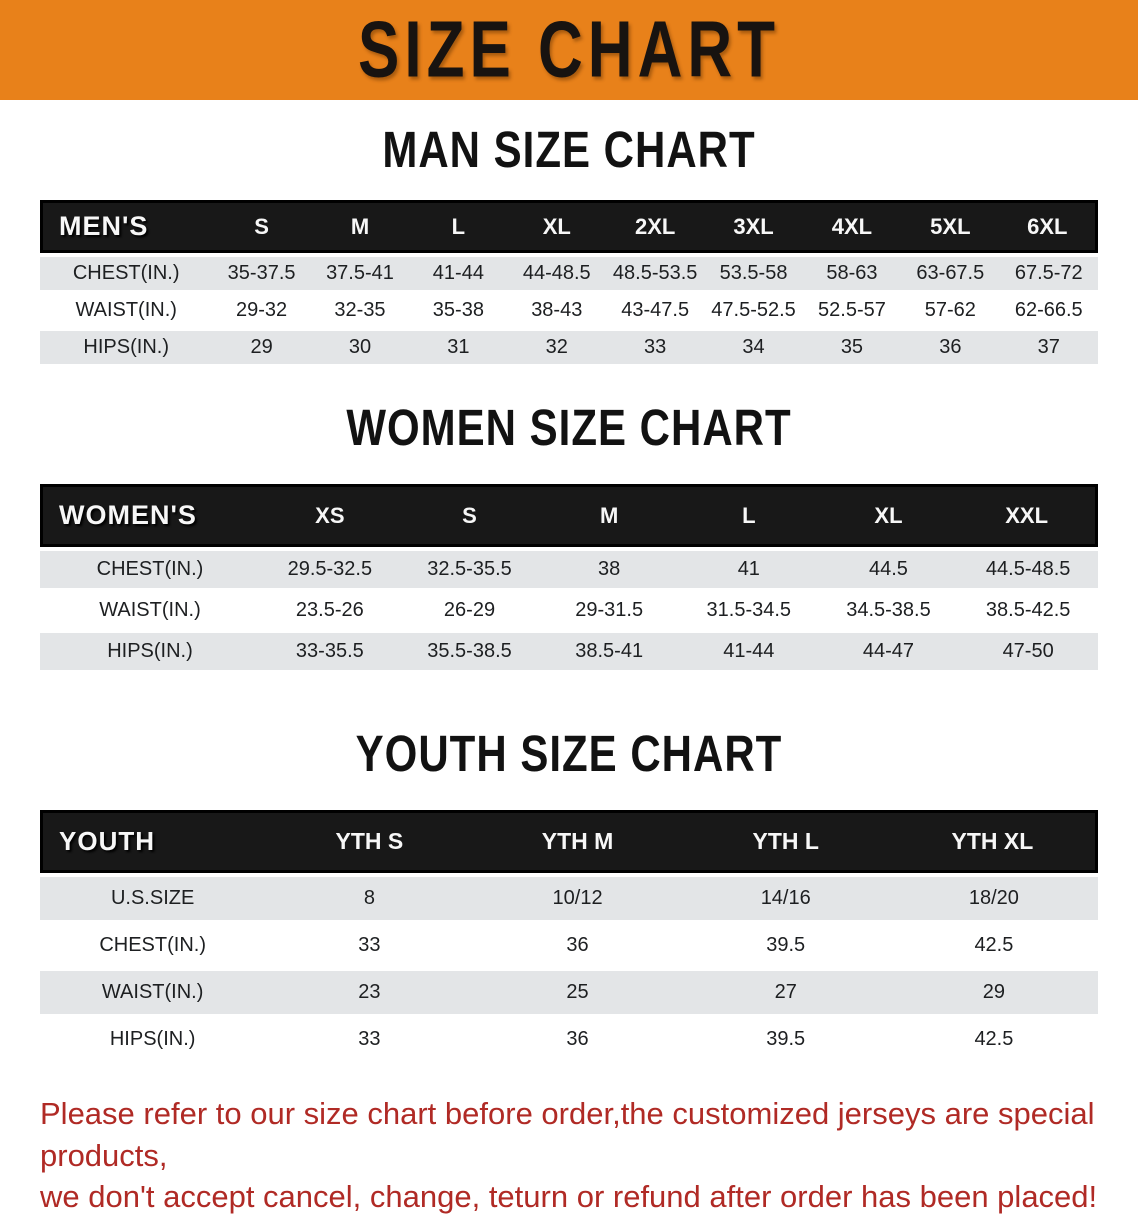 The height and width of the screenshot is (1218, 1138). I want to click on measurement-row: HIPS(IN.) 33 36 39.5 42.5, so click(569, 1039).